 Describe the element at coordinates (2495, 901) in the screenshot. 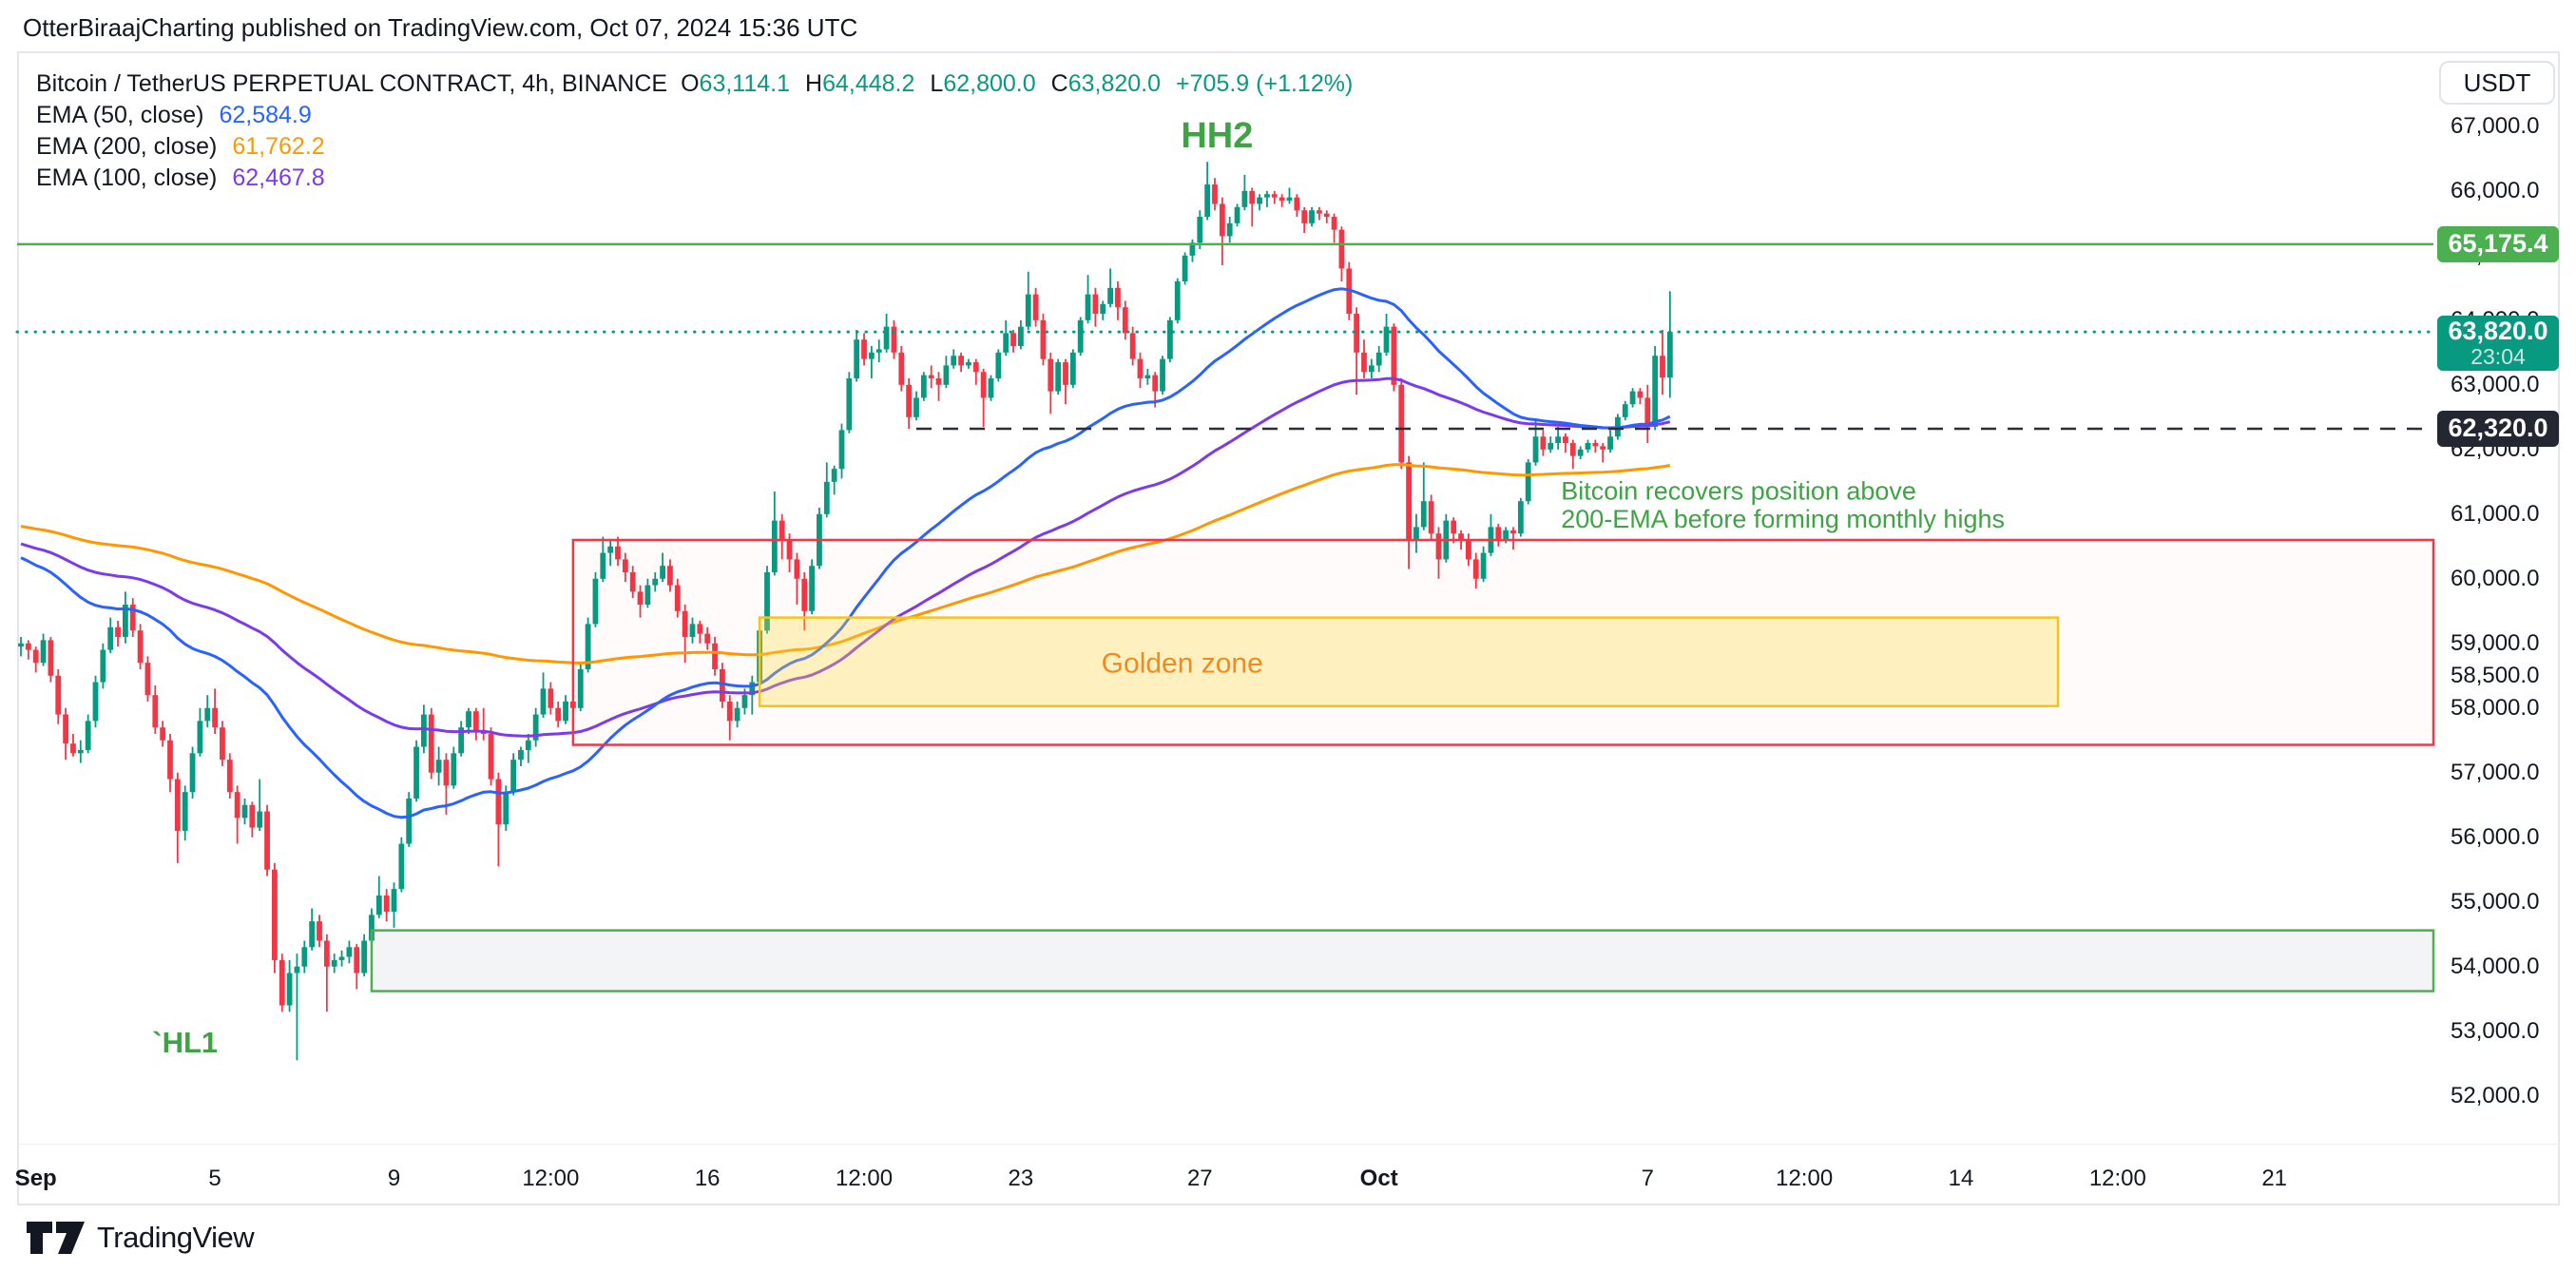

I see `price-tick: 55,000.0` at that location.